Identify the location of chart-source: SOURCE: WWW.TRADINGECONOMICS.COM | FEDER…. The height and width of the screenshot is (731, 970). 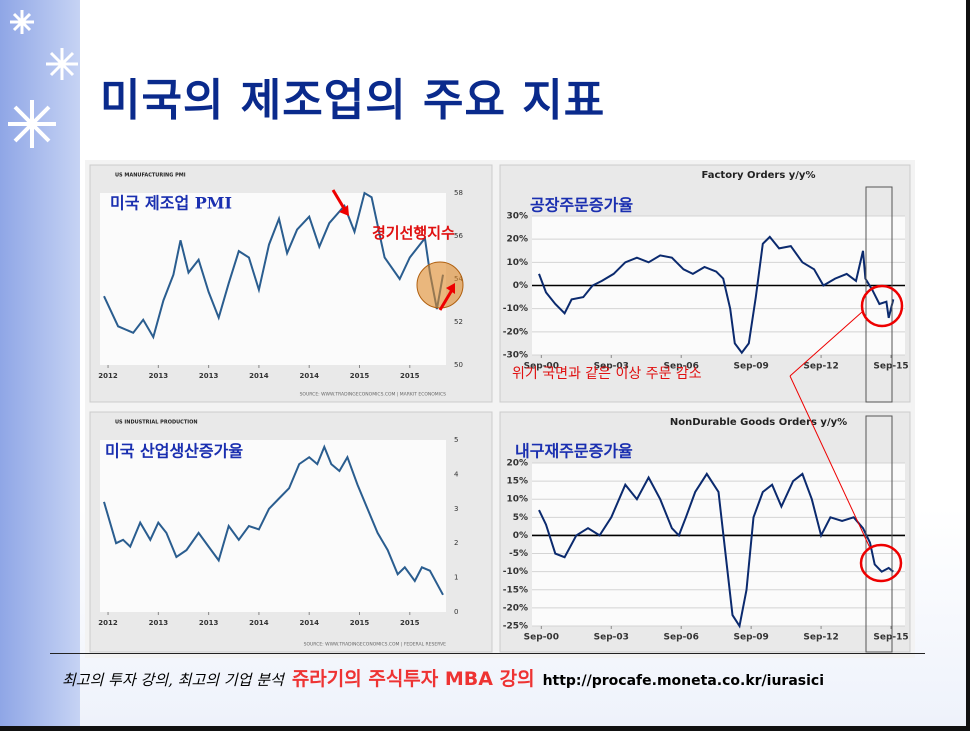
(375, 645).